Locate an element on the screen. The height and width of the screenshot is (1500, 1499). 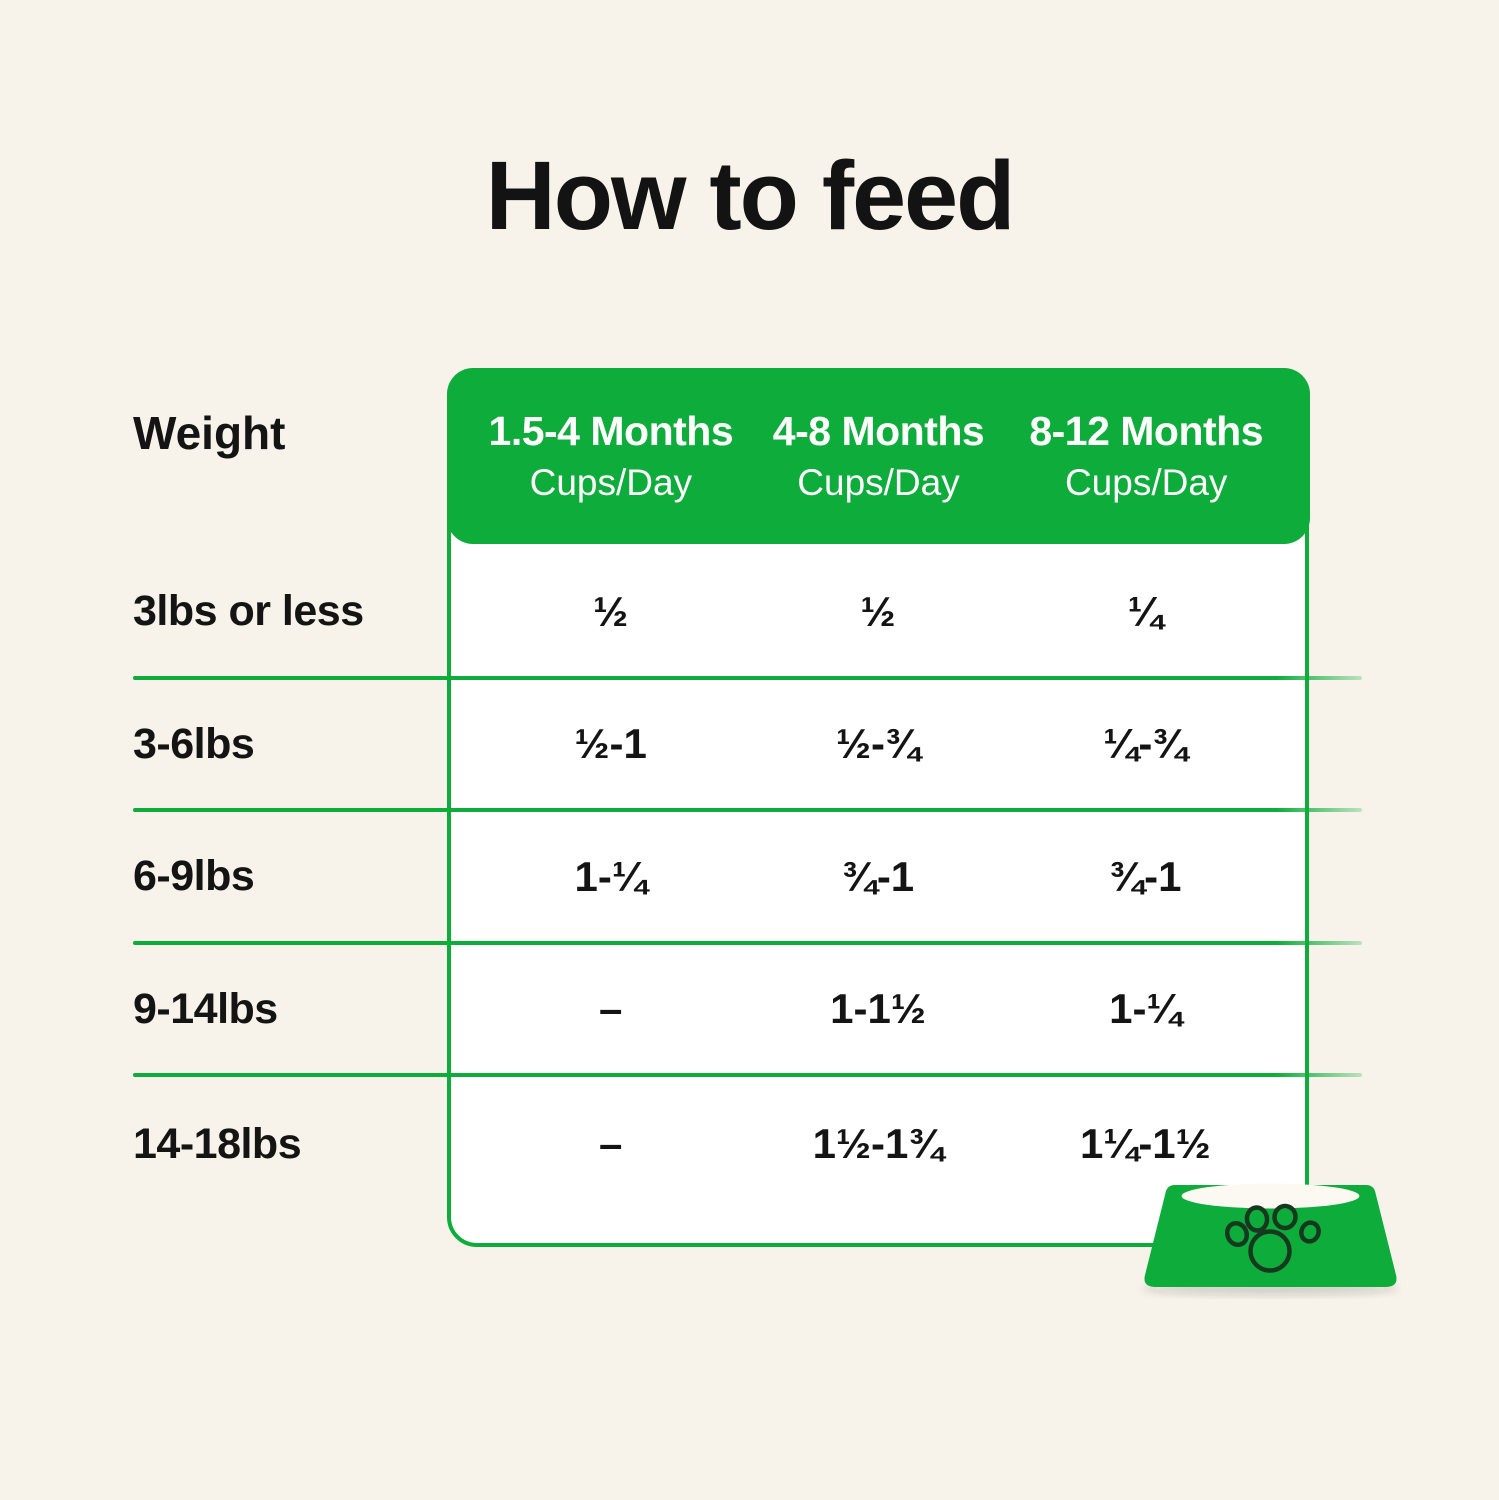
column-header-label: 1.5-4 Months is located at coordinates (611, 431).